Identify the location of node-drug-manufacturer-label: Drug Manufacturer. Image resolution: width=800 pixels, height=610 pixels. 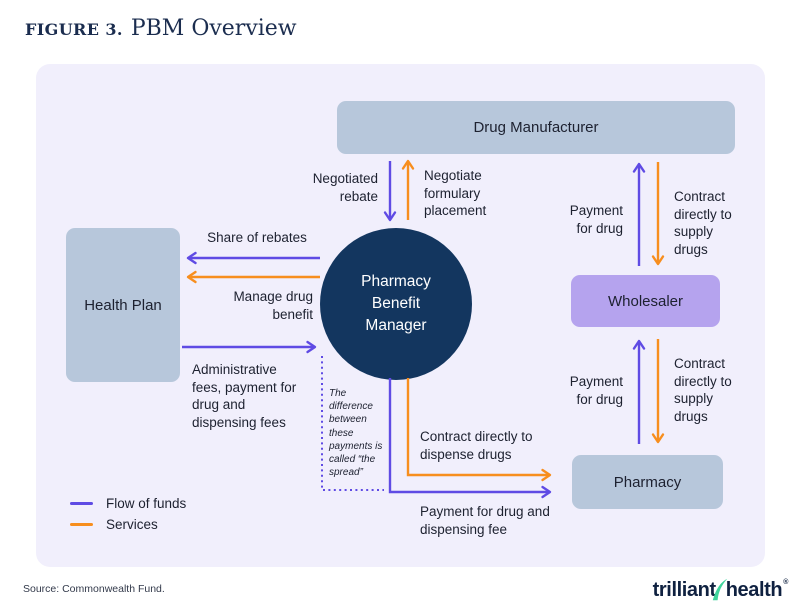
(536, 127).